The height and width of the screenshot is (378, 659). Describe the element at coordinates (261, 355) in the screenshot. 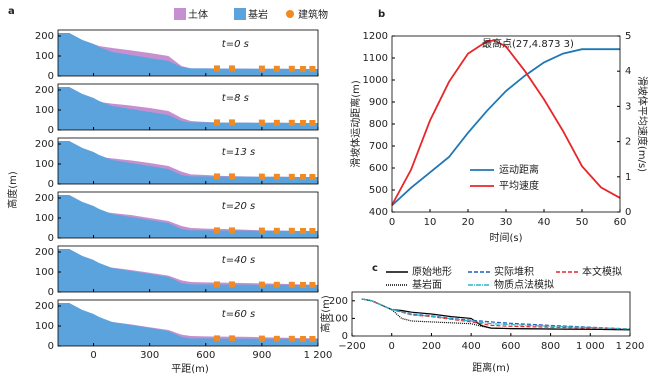

I see `x-tick-label: 900` at that location.